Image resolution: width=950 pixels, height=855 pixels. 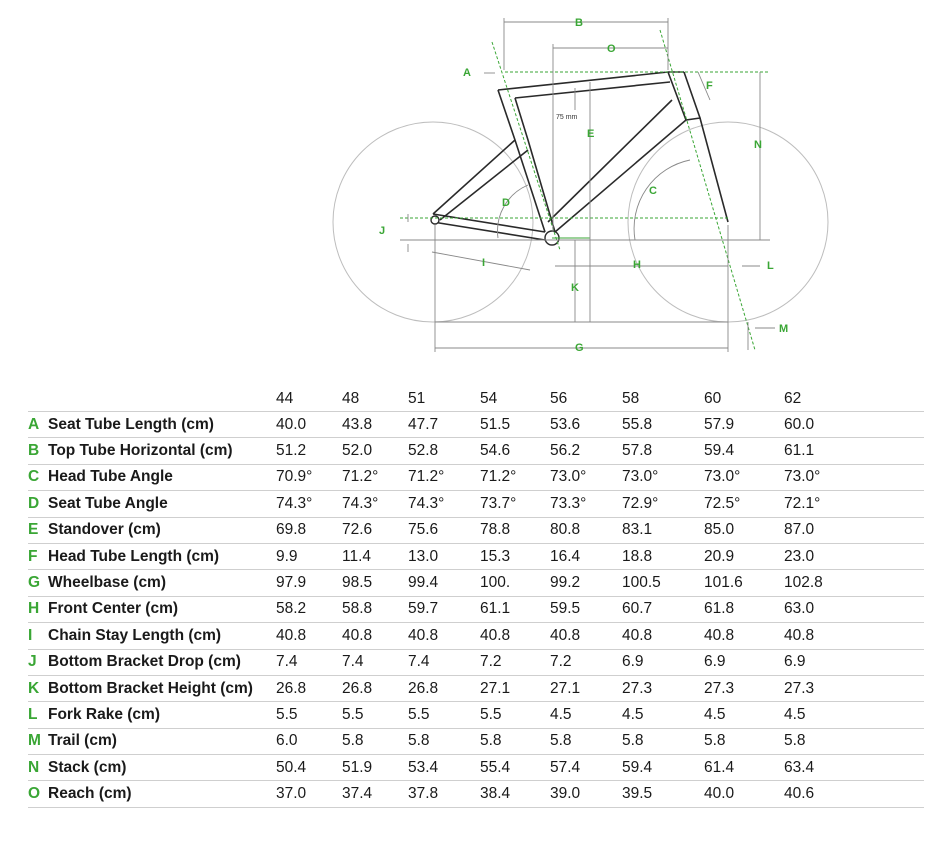 What do you see at coordinates (495, 767) in the screenshot?
I see `table-cell: 55.4` at bounding box center [495, 767].